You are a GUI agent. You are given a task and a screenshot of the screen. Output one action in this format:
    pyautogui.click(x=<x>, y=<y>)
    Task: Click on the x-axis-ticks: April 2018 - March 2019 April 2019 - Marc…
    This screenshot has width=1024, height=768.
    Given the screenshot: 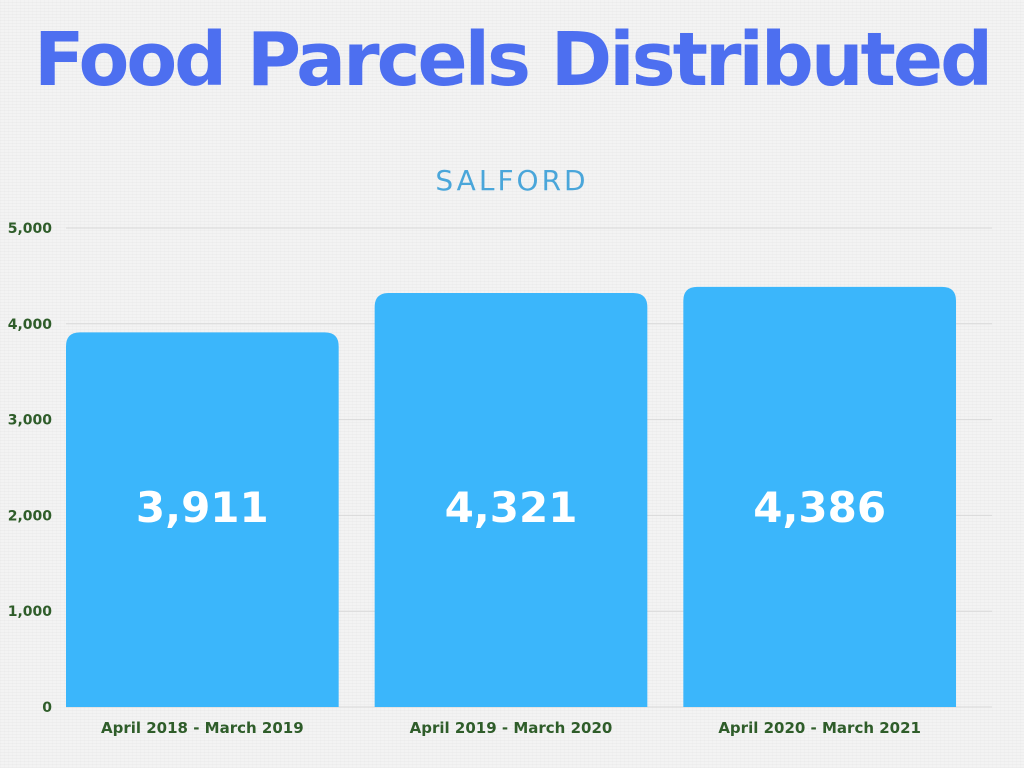 What is the action you would take?
    pyautogui.click(x=511, y=728)
    